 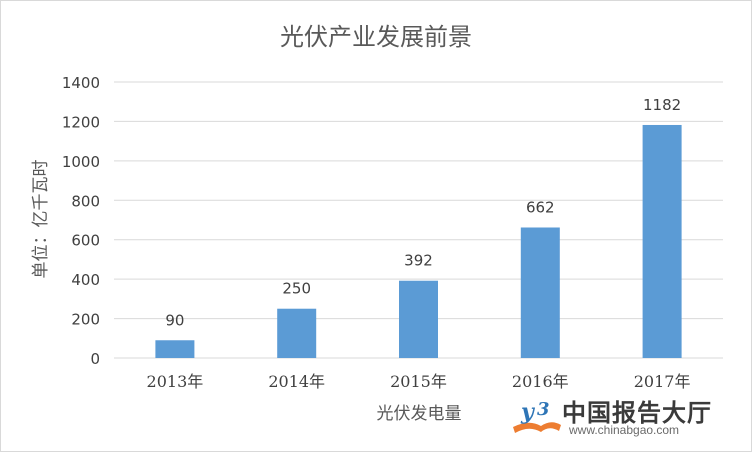 What do you see at coordinates (81, 221) in the screenshot?
I see `y-axis-ticks: 0 200 400 600 800 1000 1200 1400` at bounding box center [81, 221].